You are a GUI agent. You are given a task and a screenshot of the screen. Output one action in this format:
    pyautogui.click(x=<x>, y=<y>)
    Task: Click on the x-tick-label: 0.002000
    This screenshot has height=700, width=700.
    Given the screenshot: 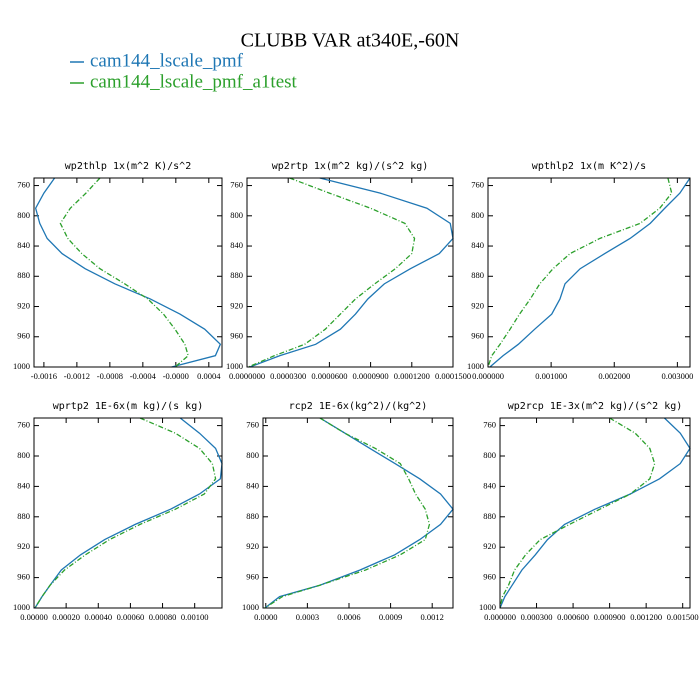 What is the action you would take?
    pyautogui.click(x=614, y=376)
    